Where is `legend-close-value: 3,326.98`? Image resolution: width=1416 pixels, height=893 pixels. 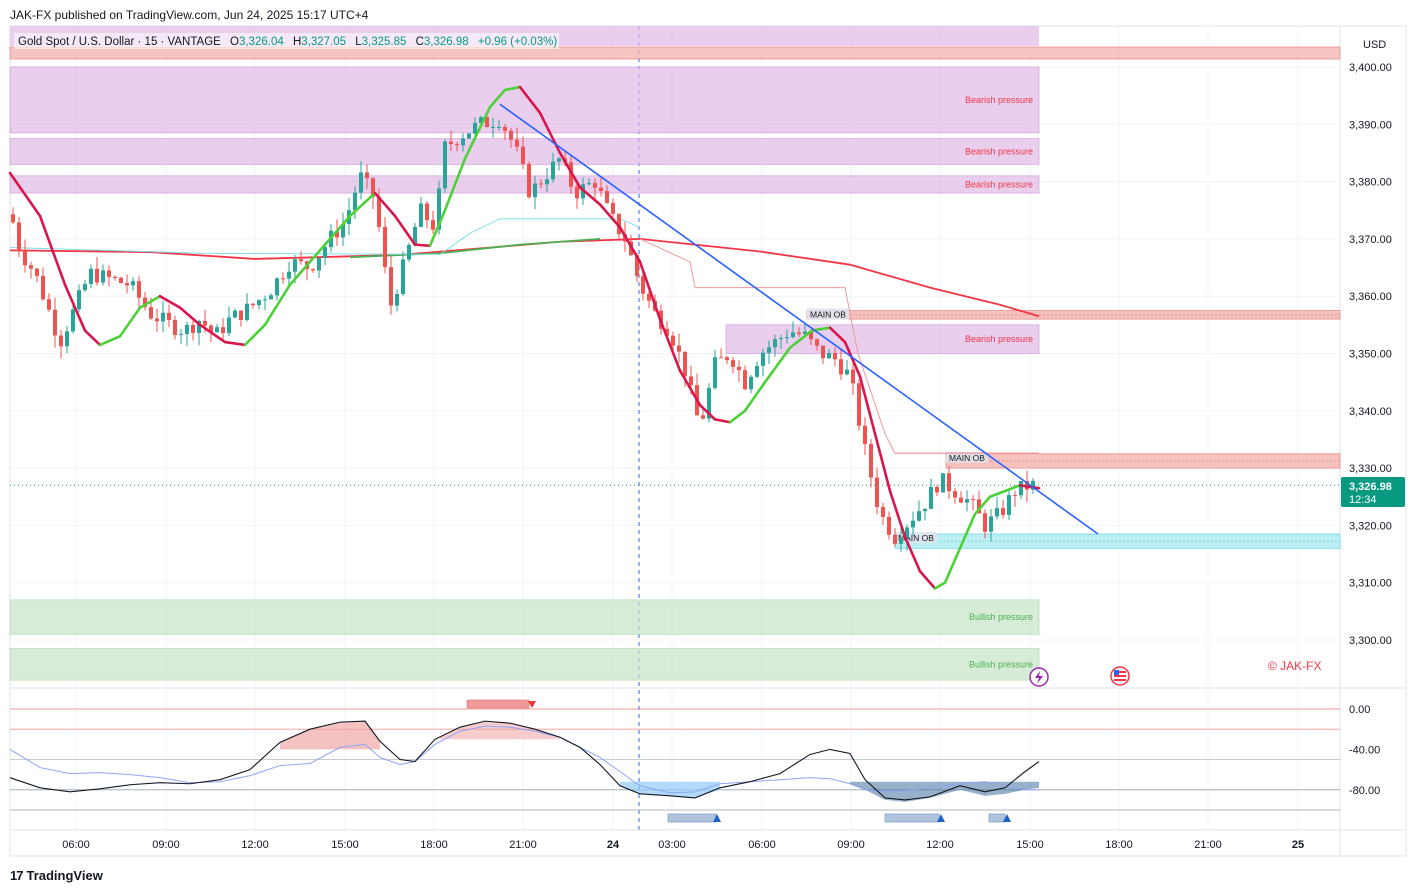 legend-close-value: 3,326.98 is located at coordinates (446, 42).